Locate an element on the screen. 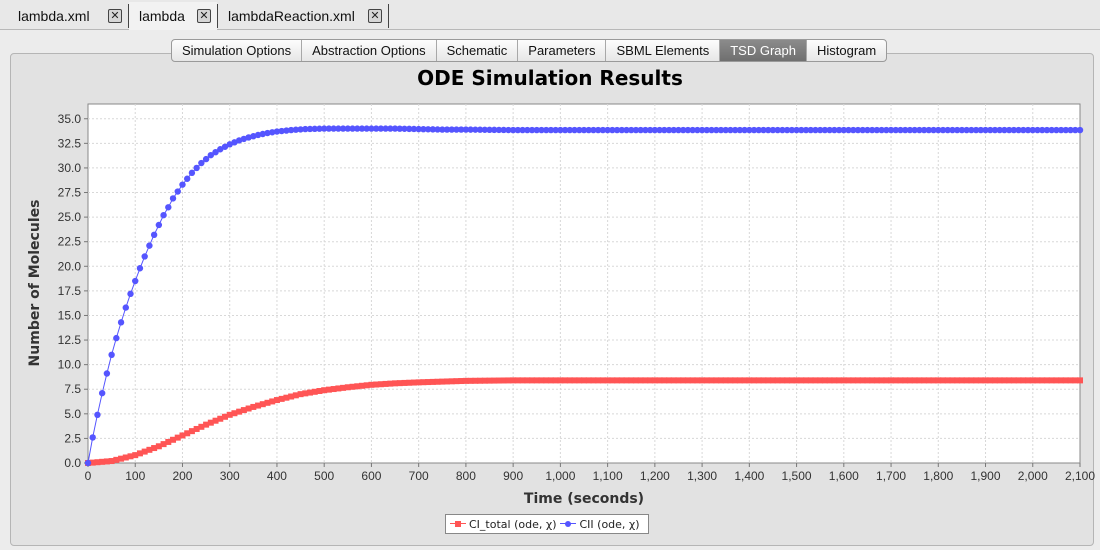  x-tick-label: 200 is located at coordinates (182, 476).